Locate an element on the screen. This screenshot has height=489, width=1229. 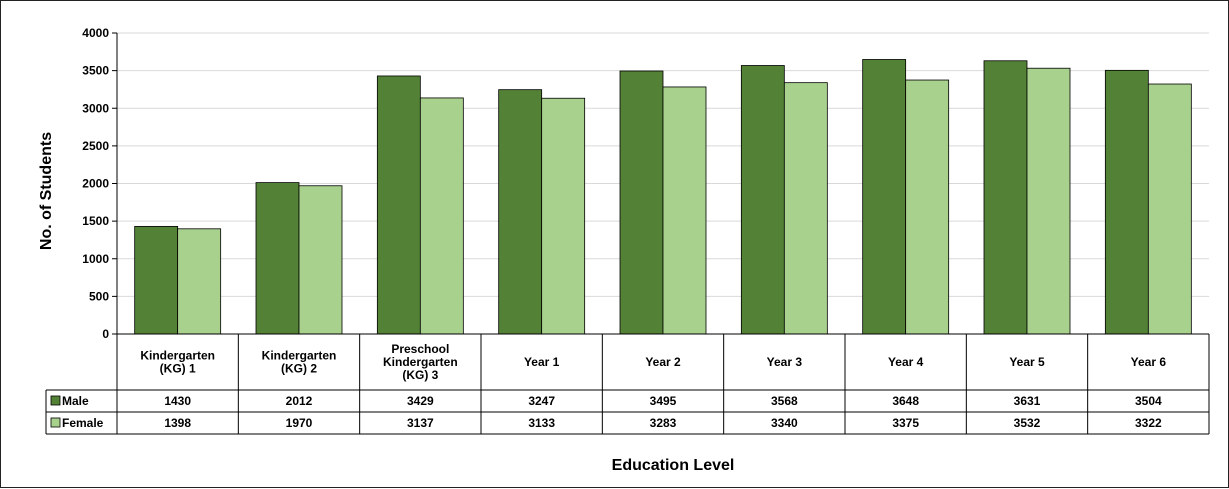
data-label-female: 3375 is located at coordinates (905, 423).